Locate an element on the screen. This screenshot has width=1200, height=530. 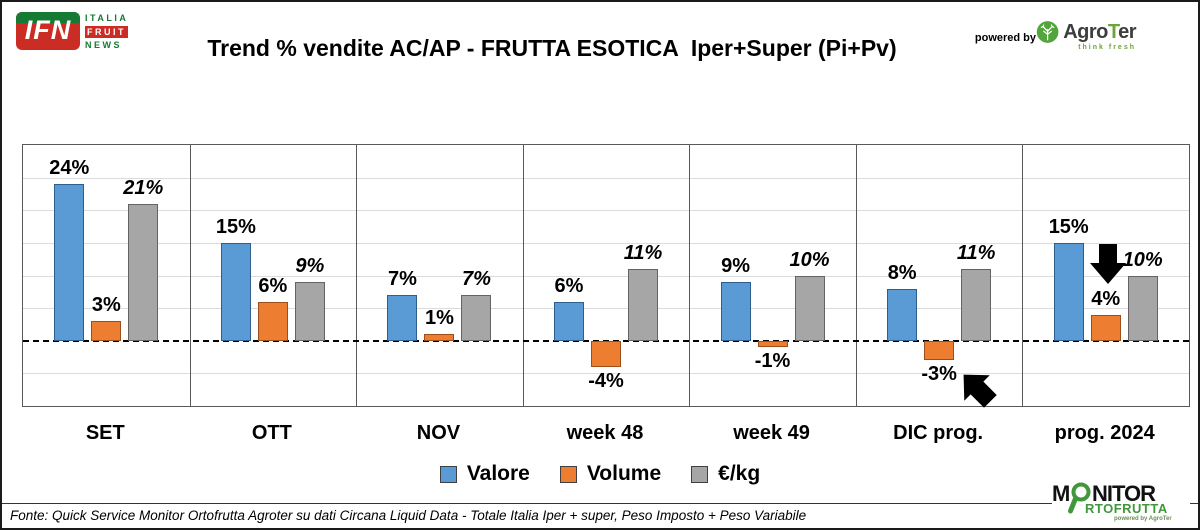
legend-label: €/kg is located at coordinates (739, 473).